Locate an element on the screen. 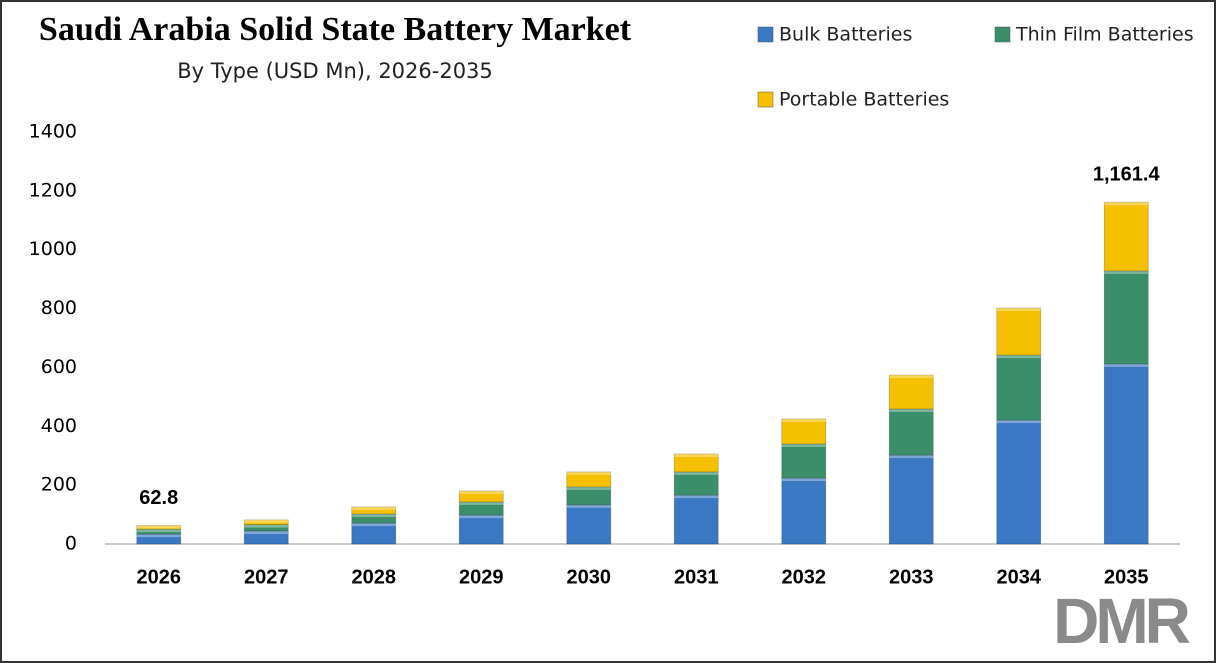 This screenshot has height=663, width=1216. y-tick-label: 1200 is located at coordinates (53, 190).